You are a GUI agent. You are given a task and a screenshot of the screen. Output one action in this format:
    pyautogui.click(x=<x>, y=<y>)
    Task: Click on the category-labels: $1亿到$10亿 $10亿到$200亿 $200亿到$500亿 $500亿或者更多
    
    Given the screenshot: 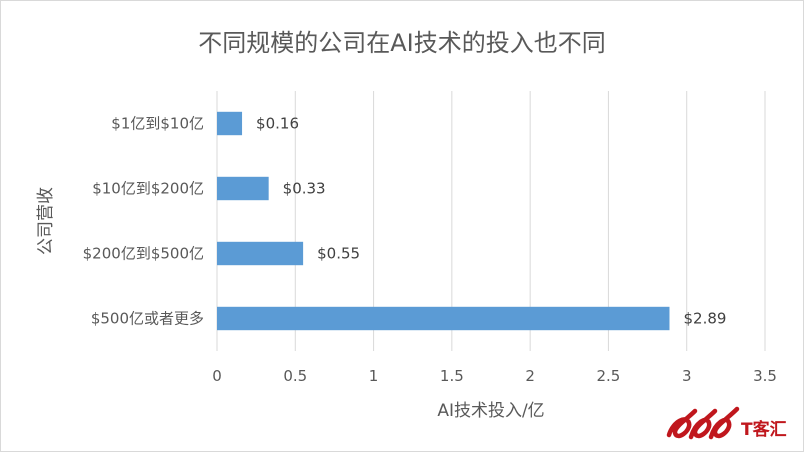 What is the action you would take?
    pyautogui.click(x=143, y=221)
    